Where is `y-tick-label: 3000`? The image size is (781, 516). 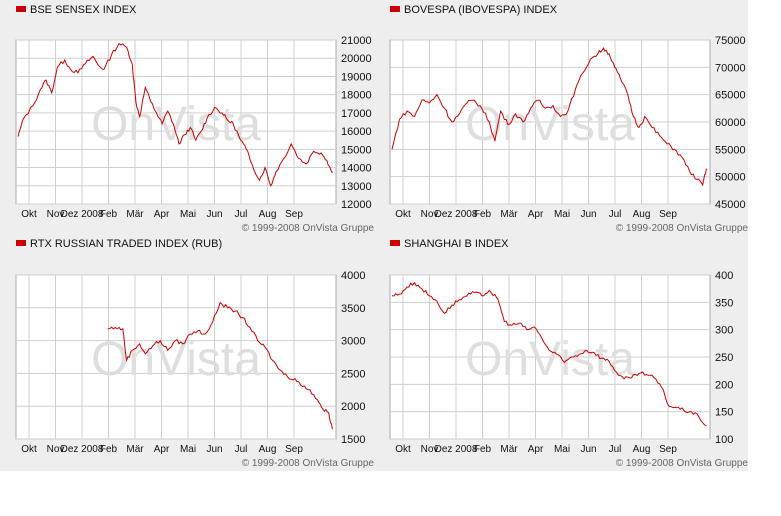
y-tick-label: 3000 is located at coordinates (353, 342).